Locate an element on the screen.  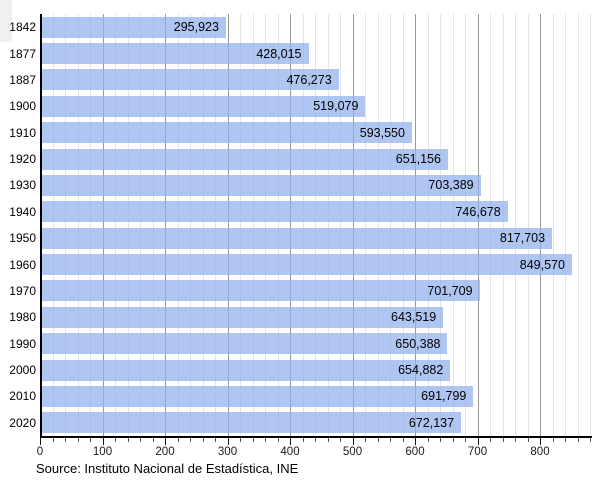
value-label: 428,015 is located at coordinates (279, 53).